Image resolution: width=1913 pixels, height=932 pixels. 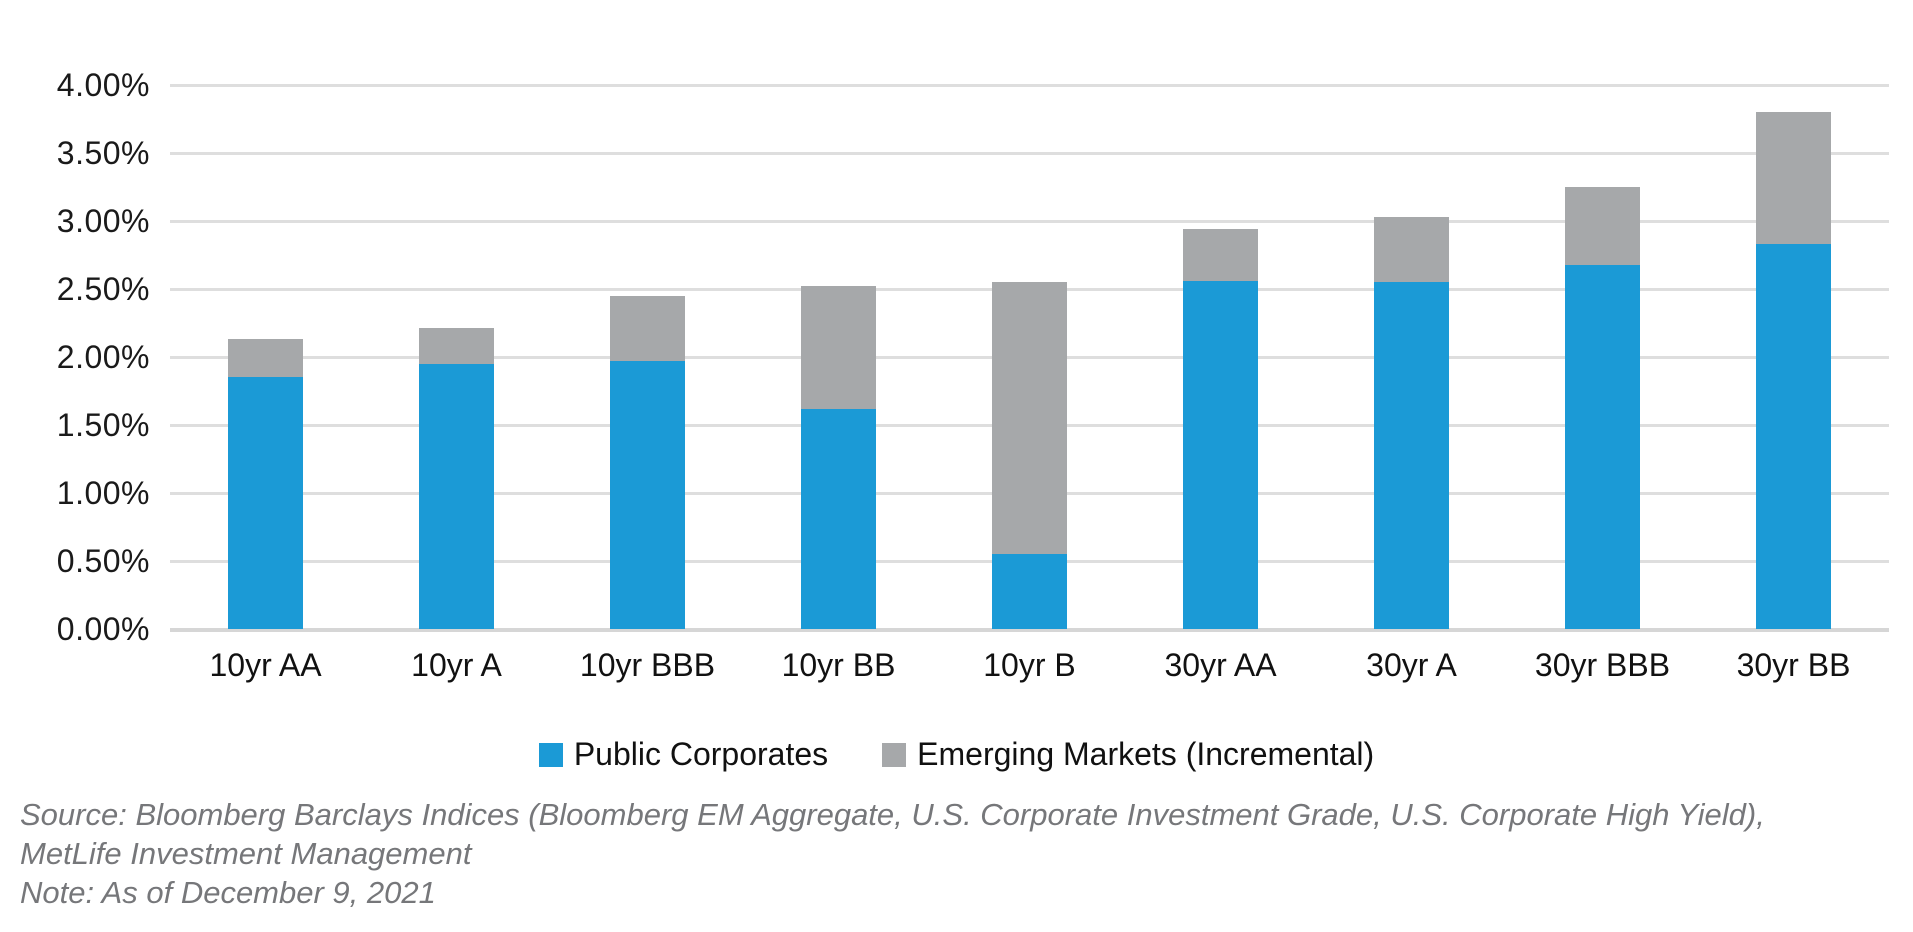 What do you see at coordinates (228, 892) in the screenshot?
I see `note-line: Note: As of December 9, 2021` at bounding box center [228, 892].